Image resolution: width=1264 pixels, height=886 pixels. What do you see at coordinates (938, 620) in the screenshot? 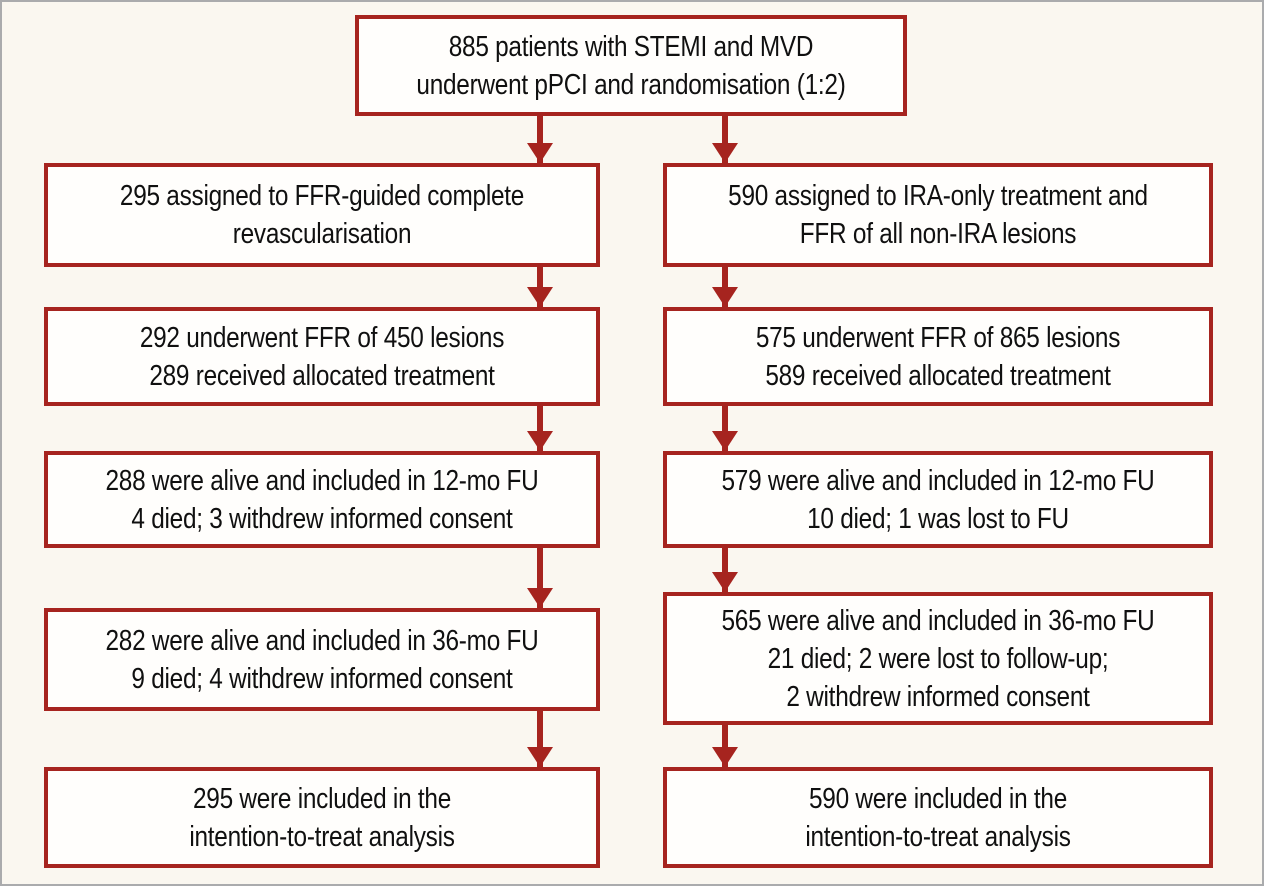
I see `node-text-line: 565 were alive and included in 36-mo FU` at bounding box center [938, 620].